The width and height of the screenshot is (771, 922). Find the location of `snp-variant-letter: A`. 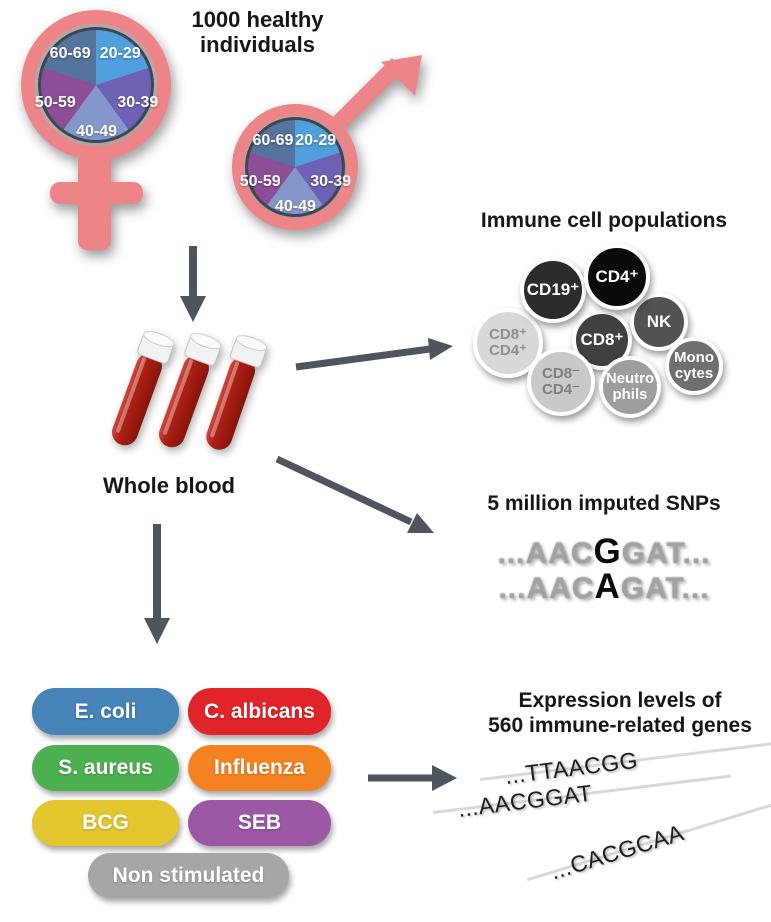

snp-variant-letter: A is located at coordinates (607, 586).